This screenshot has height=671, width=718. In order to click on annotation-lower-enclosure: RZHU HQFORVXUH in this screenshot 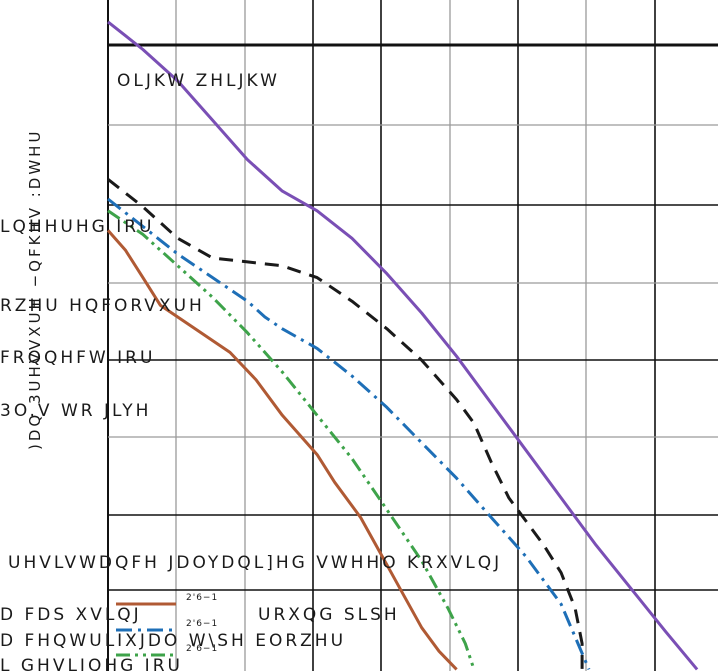, I will do `click(102, 306)`.